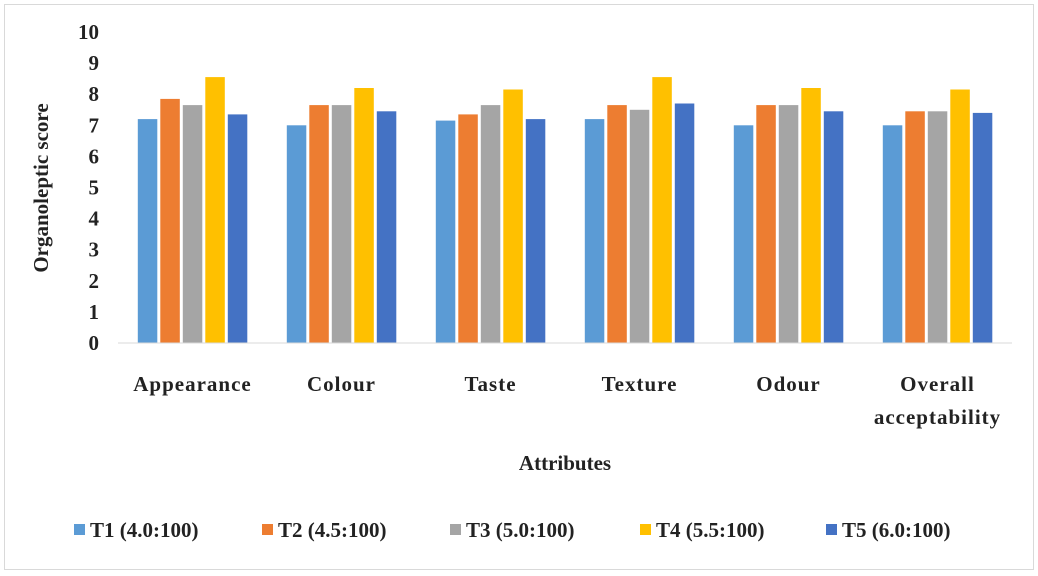  What do you see at coordinates (94, 312) in the screenshot?
I see `y-tick-label: 1` at bounding box center [94, 312].